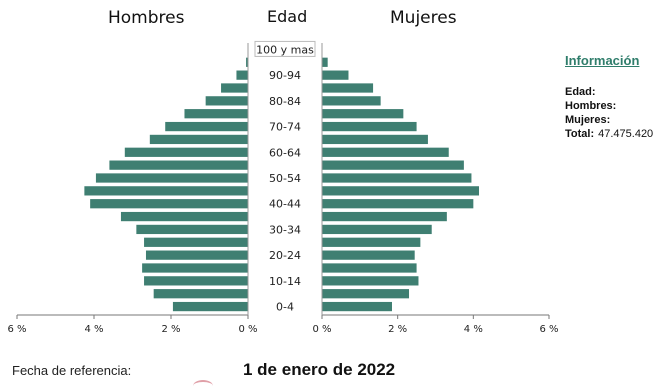  Describe the element at coordinates (321, 329) in the screenshot. I see `right-tick-label: 0 %` at that location.